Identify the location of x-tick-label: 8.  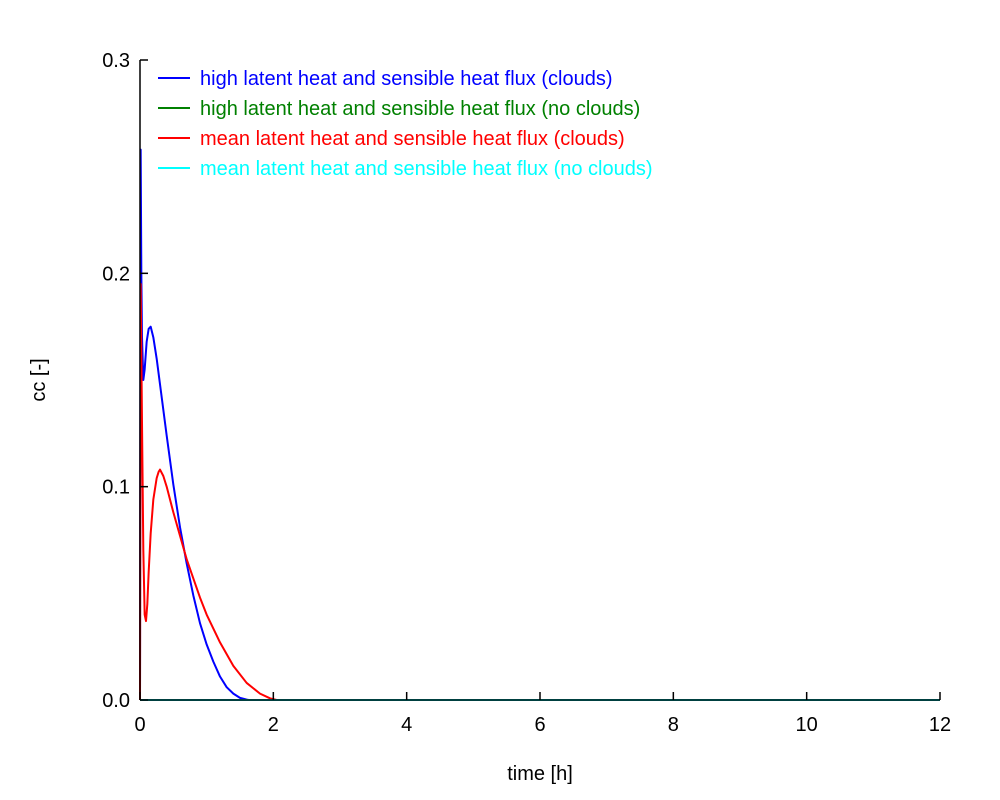
(673, 725).